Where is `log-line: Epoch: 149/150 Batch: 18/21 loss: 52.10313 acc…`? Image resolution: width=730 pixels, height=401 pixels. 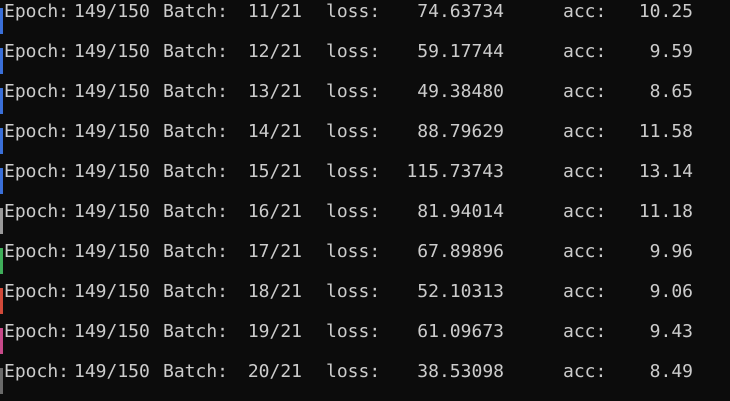 log-line: Epoch: 149/150 Batch: 18/21 loss: 52.10313 acc… is located at coordinates (365, 292).